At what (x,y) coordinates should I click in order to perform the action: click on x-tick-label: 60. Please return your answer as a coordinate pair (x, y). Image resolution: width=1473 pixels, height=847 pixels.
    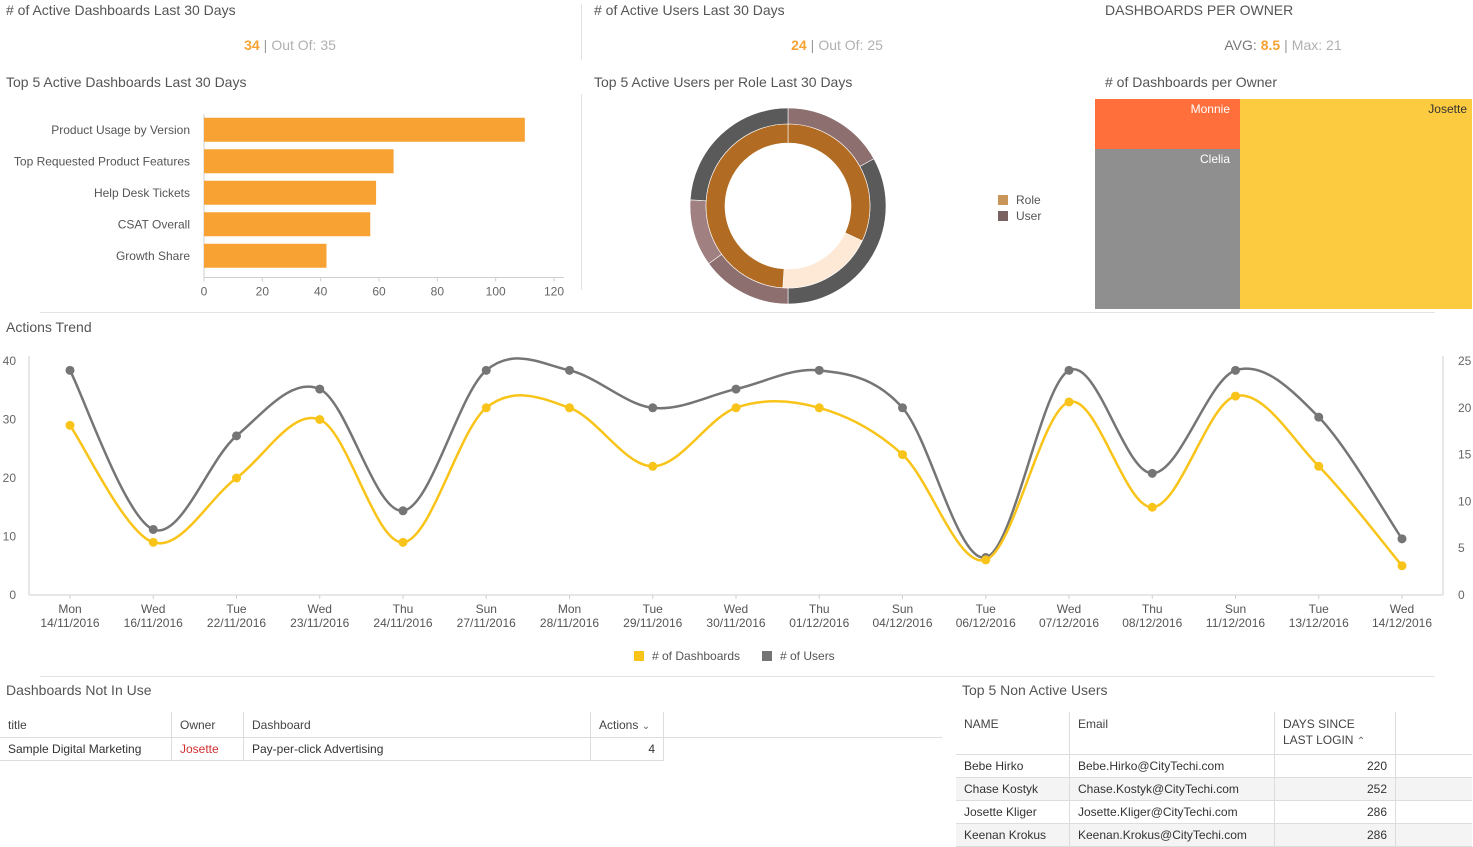
    Looking at the image, I should click on (379, 292).